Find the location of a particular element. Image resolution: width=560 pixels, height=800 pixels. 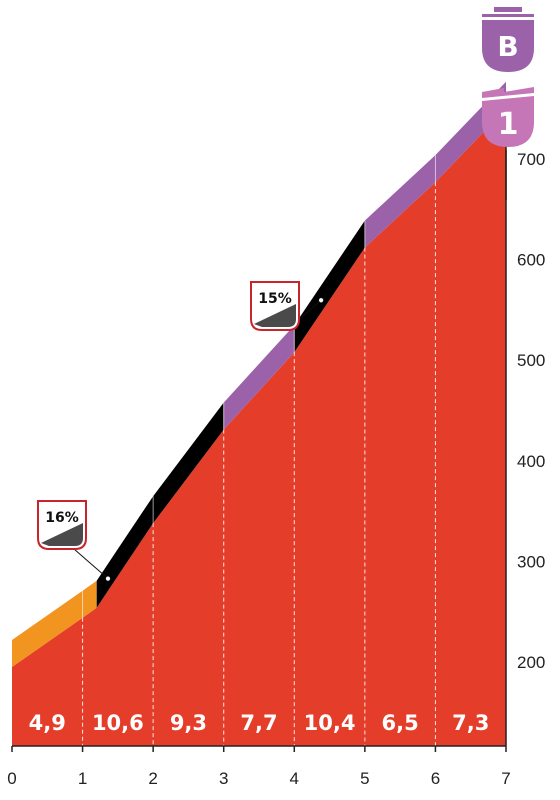

segment-gradient-labels: 4,9 10,6 9,3 7,7 10,4 6,5 7,3 is located at coordinates (259, 723).